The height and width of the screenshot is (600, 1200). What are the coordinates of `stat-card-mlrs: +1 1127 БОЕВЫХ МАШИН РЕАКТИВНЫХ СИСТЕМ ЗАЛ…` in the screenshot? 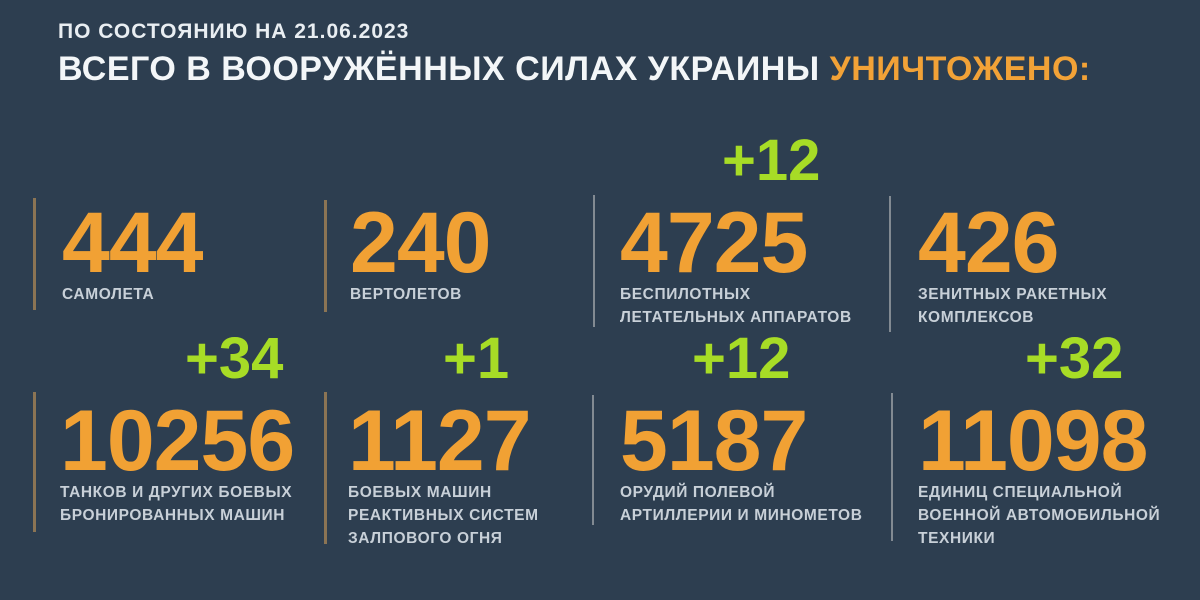 It's located at (493, 440).